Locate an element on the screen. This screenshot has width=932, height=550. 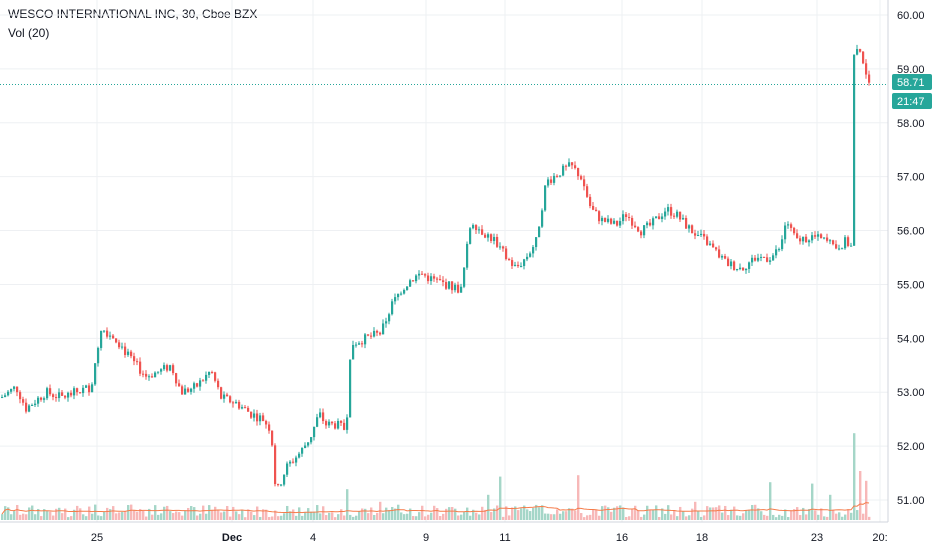
price-axis-background is located at coordinates (910, 275).